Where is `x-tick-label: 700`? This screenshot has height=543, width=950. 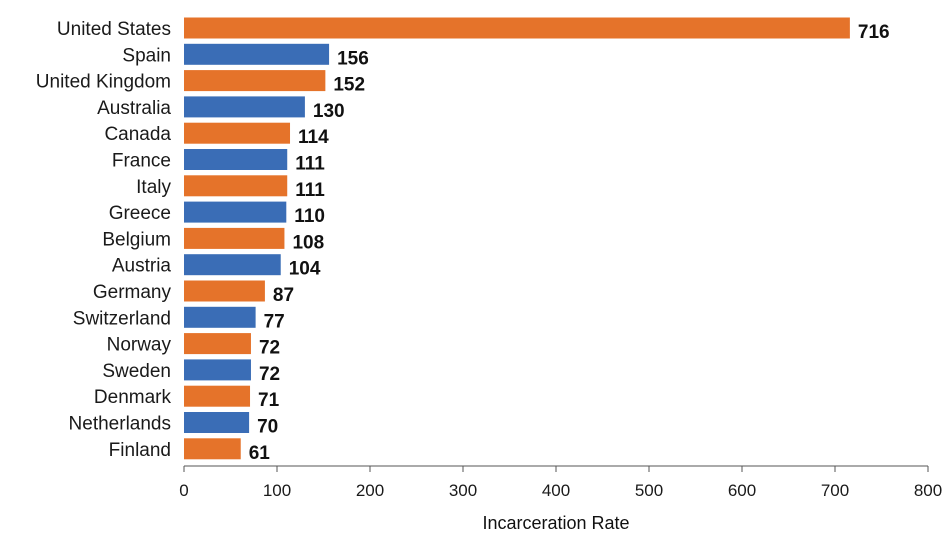
x-tick-label: 700 is located at coordinates (835, 490).